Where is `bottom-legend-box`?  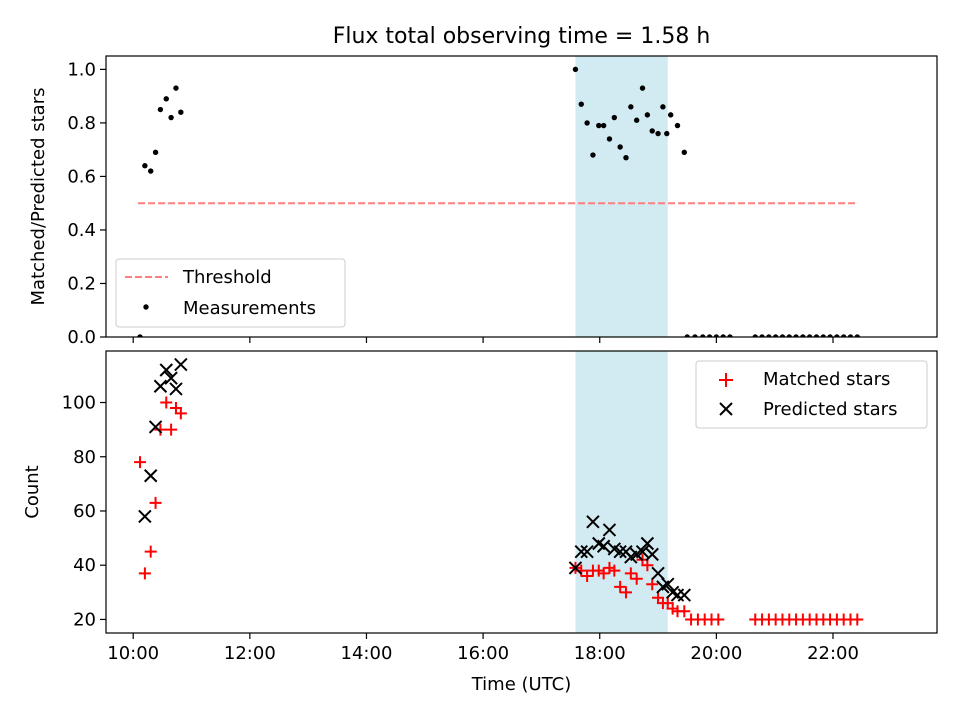 bottom-legend-box is located at coordinates (811, 394).